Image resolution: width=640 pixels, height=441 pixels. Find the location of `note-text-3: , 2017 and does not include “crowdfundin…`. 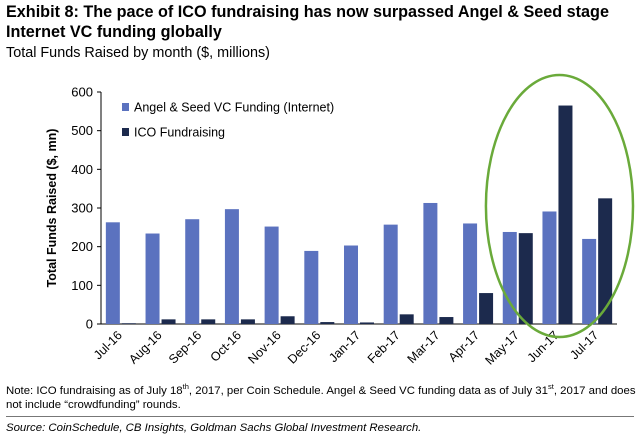

note-text-3: , 2017 and does not include “crowdfundin… is located at coordinates (321, 398).